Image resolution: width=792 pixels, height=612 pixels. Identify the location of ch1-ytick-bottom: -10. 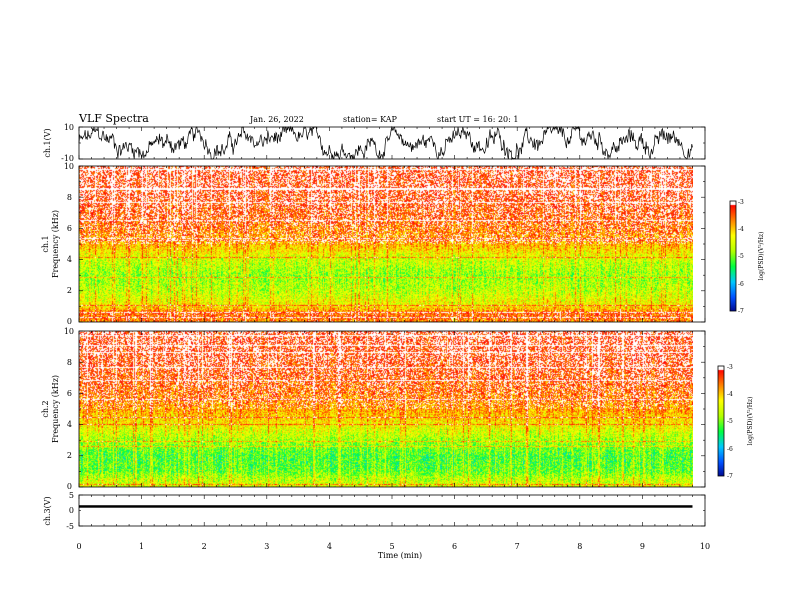
(67, 158).